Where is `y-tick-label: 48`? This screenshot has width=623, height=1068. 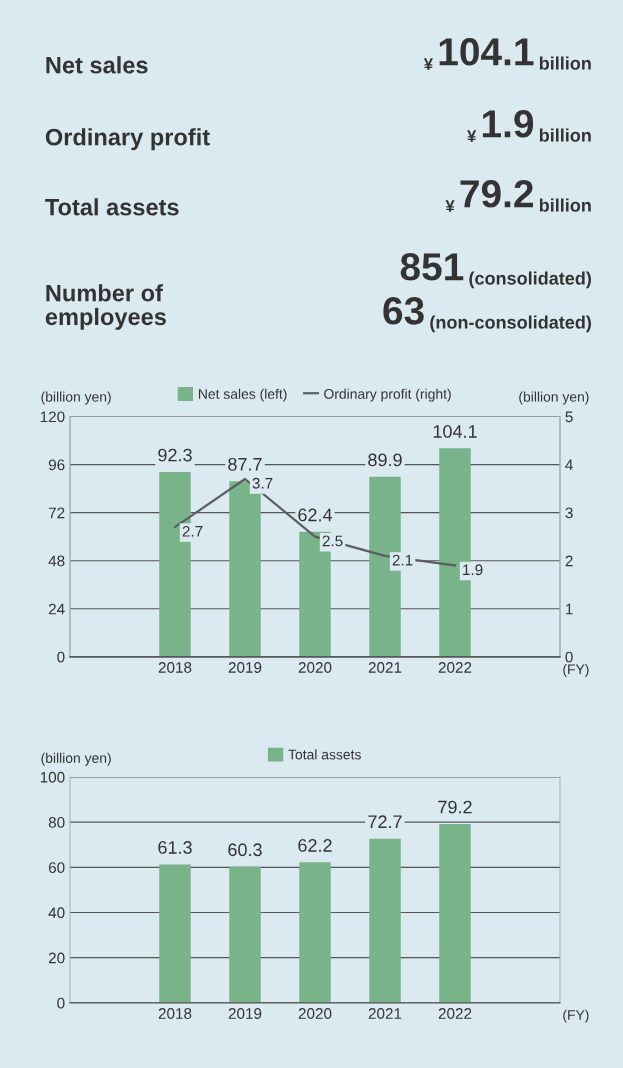 y-tick-label: 48 is located at coordinates (56, 561).